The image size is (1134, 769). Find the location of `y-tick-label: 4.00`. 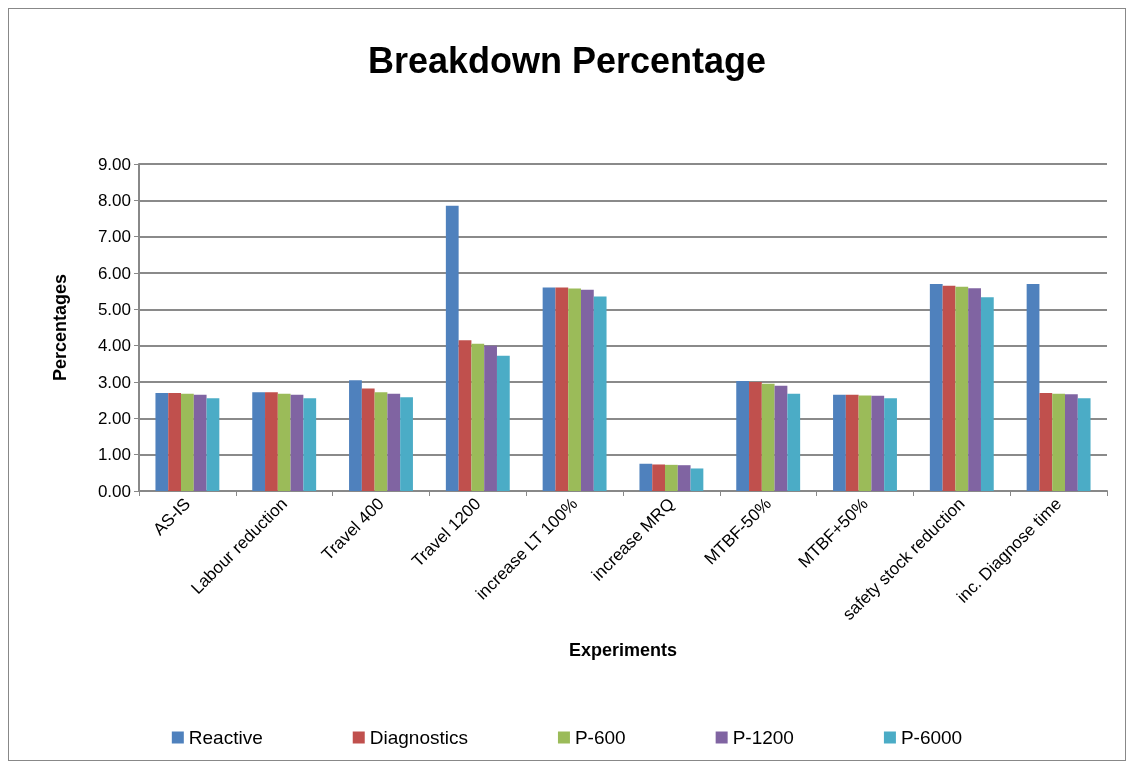

y-tick-label: 4.00 is located at coordinates (114, 346).